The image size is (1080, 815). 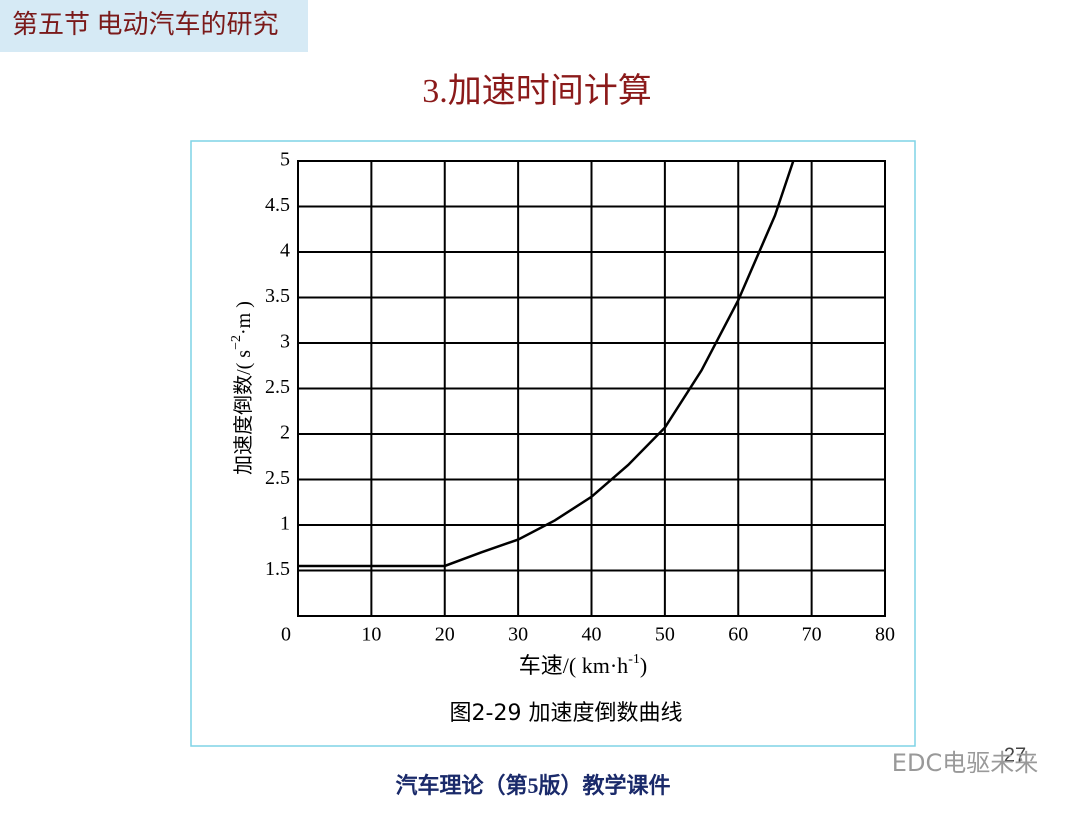 What do you see at coordinates (277, 296) in the screenshot?
I see `y-tick-label: 3.5` at bounding box center [277, 296].